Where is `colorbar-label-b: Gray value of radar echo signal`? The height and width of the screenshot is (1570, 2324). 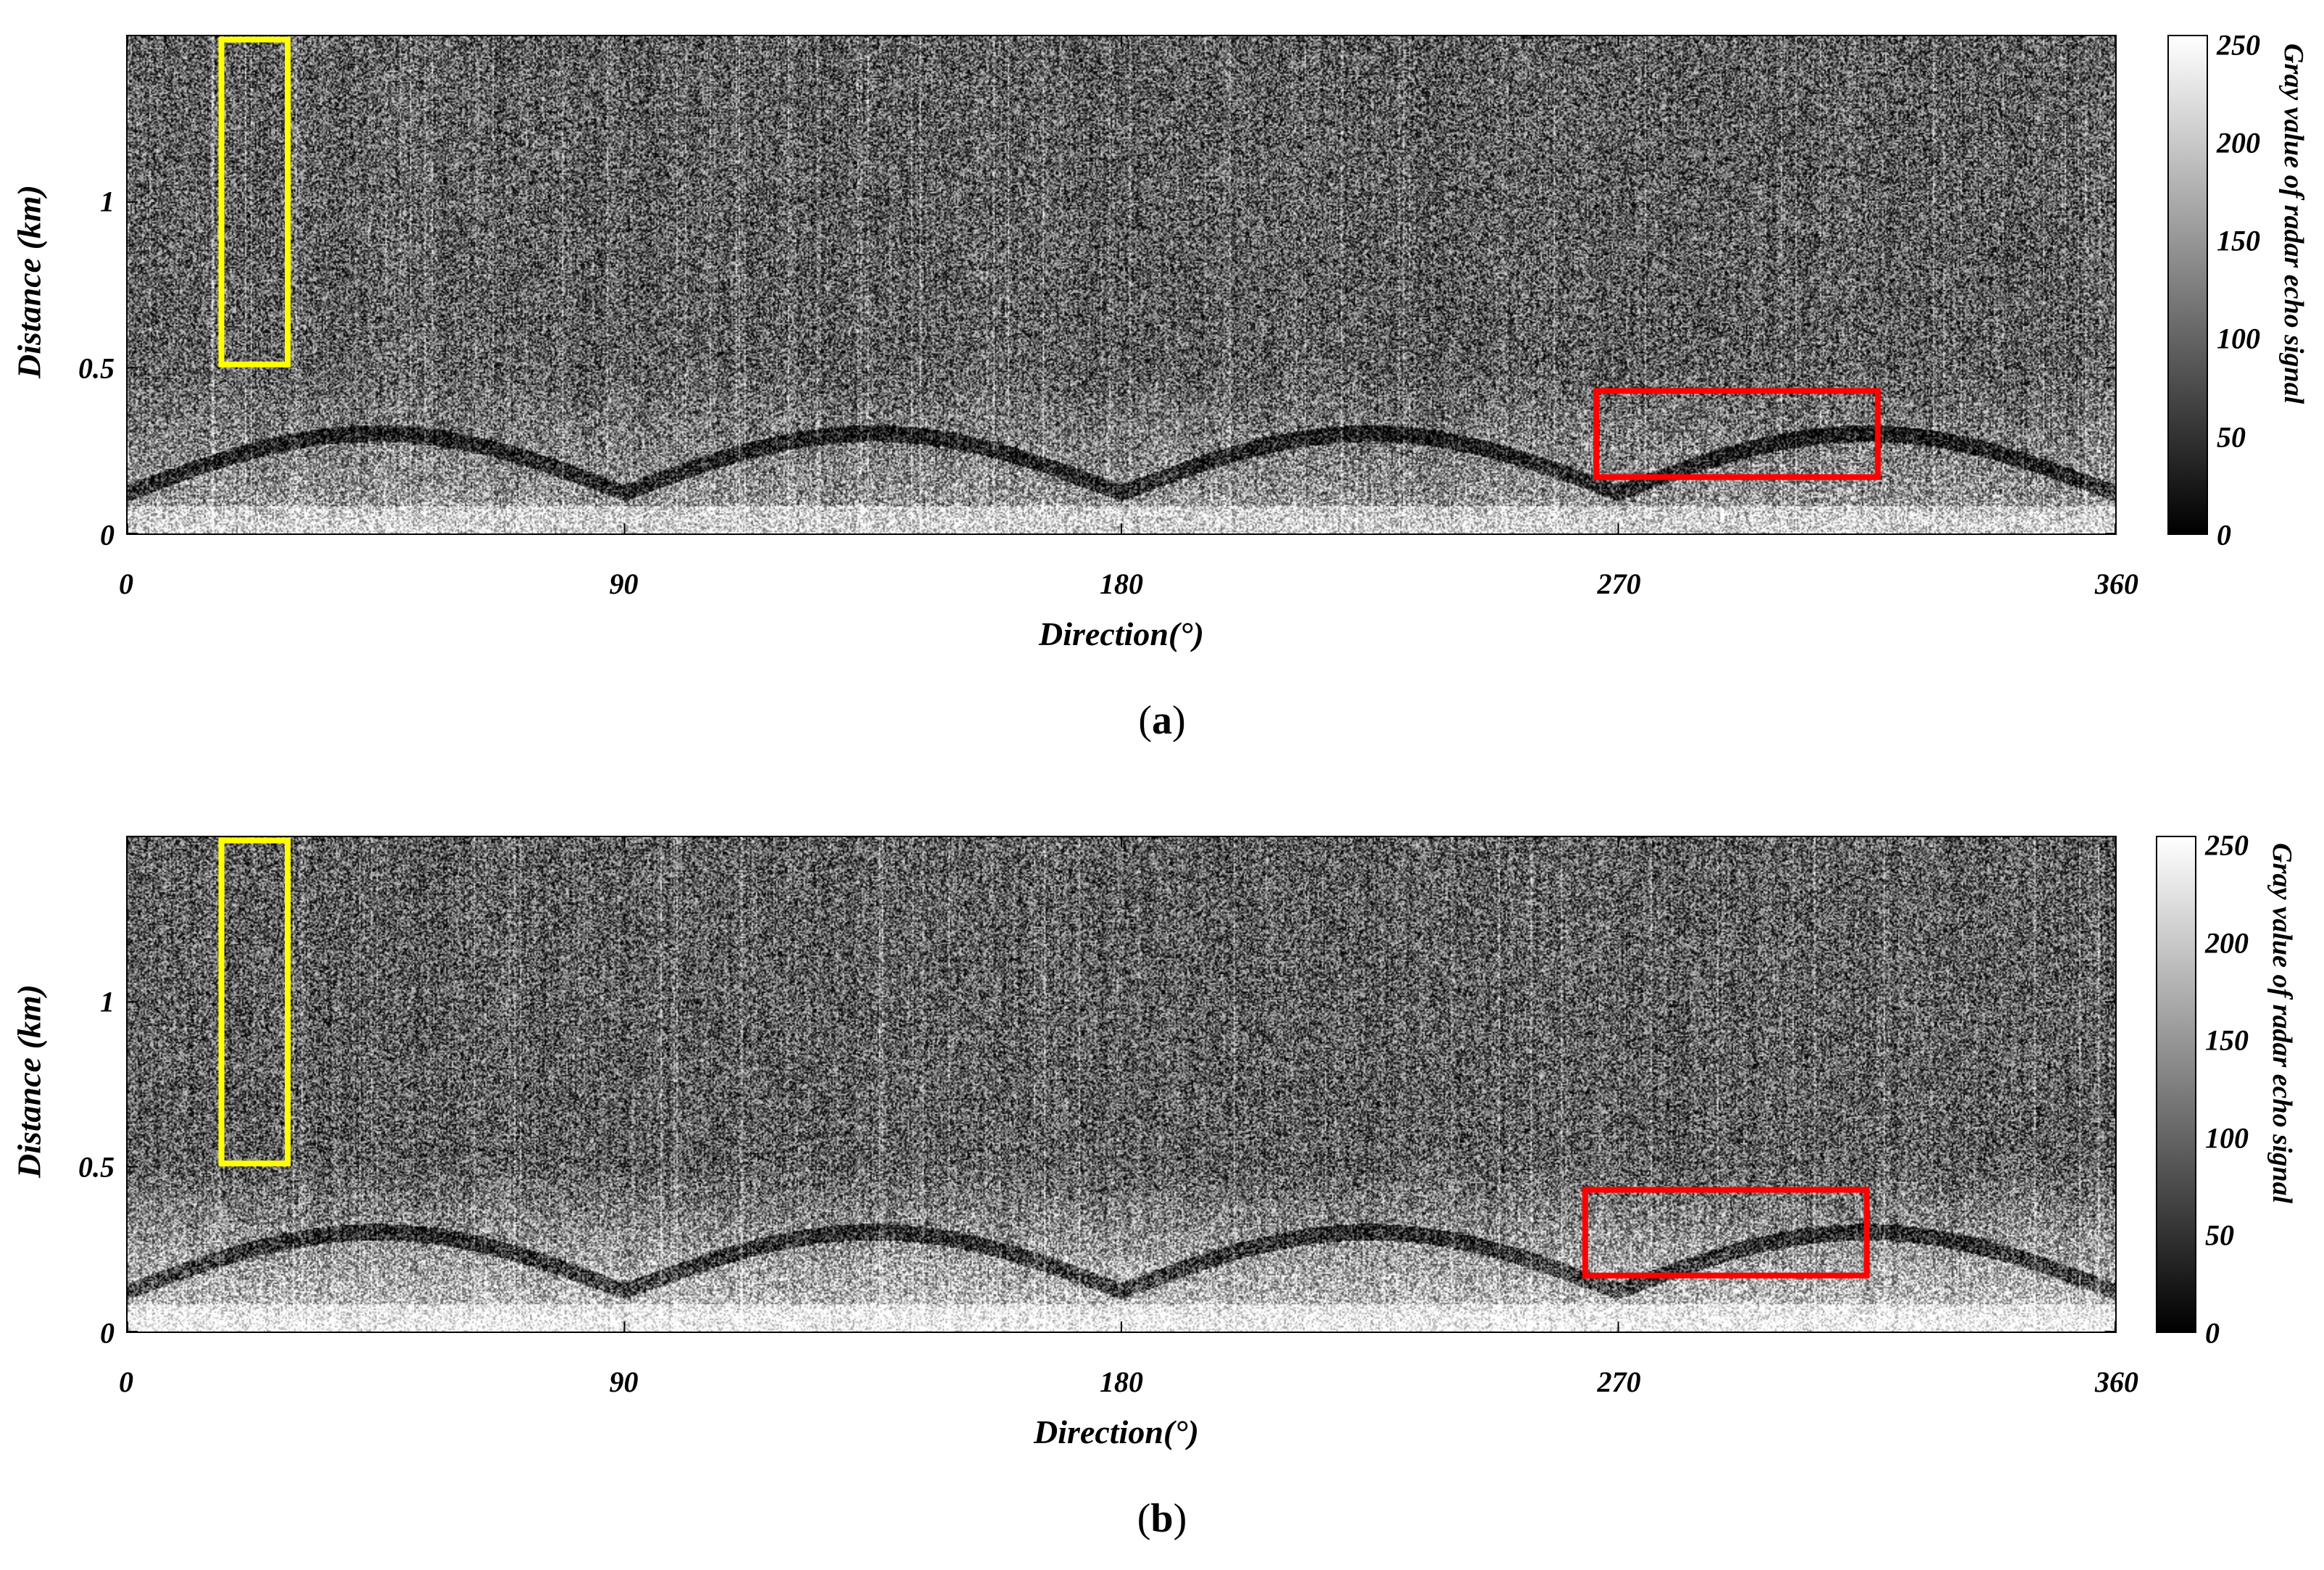 colorbar-label-b: Gray value of radar echo signal is located at coordinates (2282, 1023).